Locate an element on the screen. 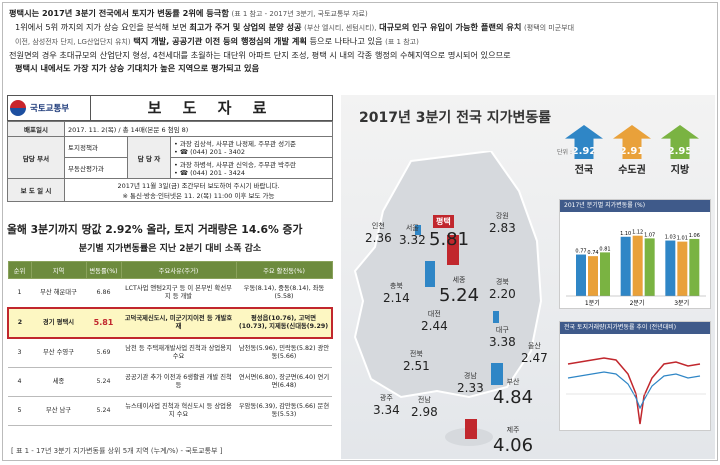 This screenshot has width=720, height=465. rate-value: 2.92 is located at coordinates (584, 151).